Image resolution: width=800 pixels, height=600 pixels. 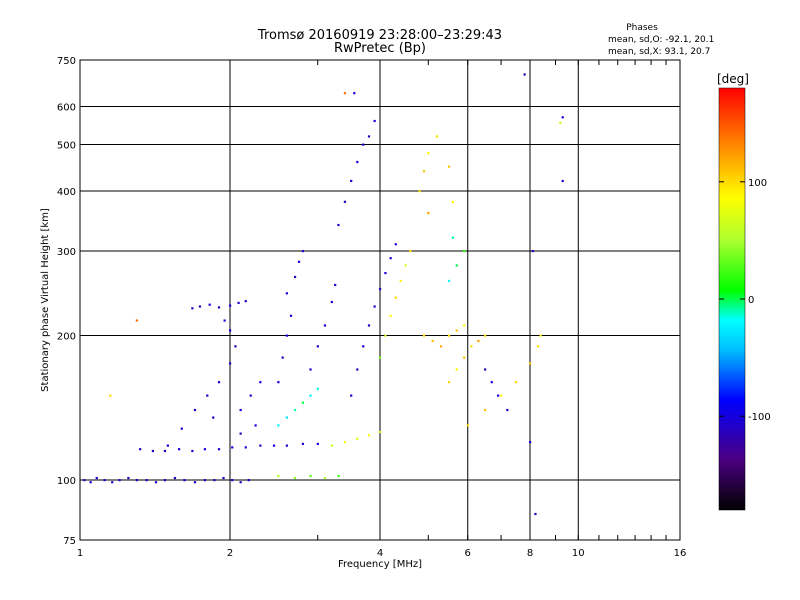 What do you see at coordinates (66, 61) in the screenshot?
I see `y-tick-label: 750` at bounding box center [66, 61].